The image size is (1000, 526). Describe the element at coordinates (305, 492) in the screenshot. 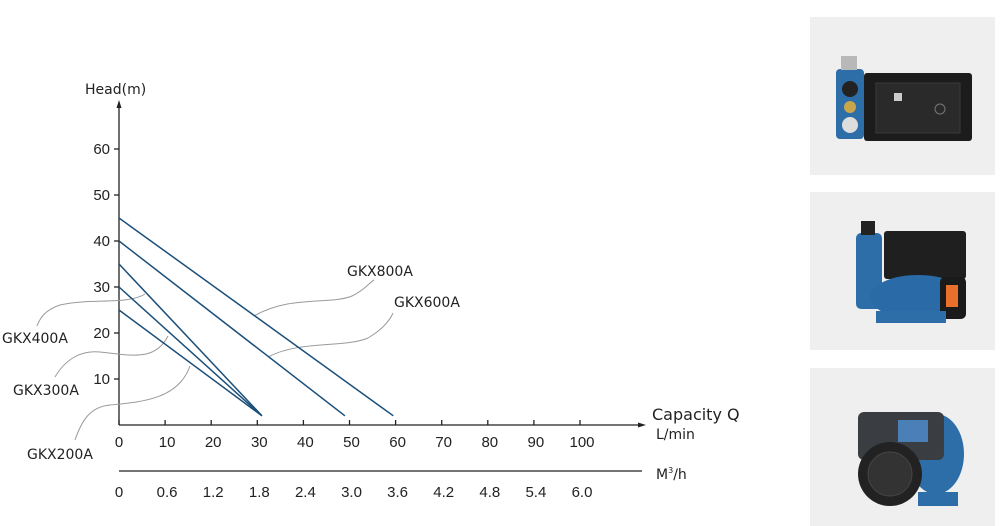

I see `x2-tick-label: 2.4` at that location.